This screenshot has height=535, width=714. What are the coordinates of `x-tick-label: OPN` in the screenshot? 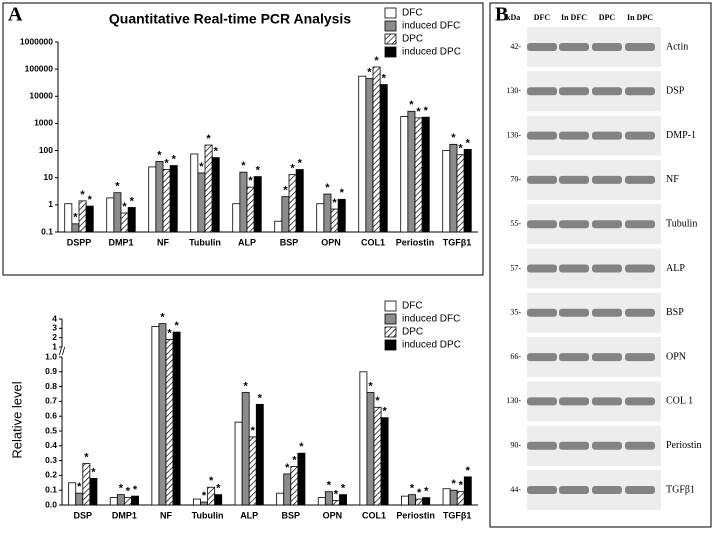 It's located at (331, 242).